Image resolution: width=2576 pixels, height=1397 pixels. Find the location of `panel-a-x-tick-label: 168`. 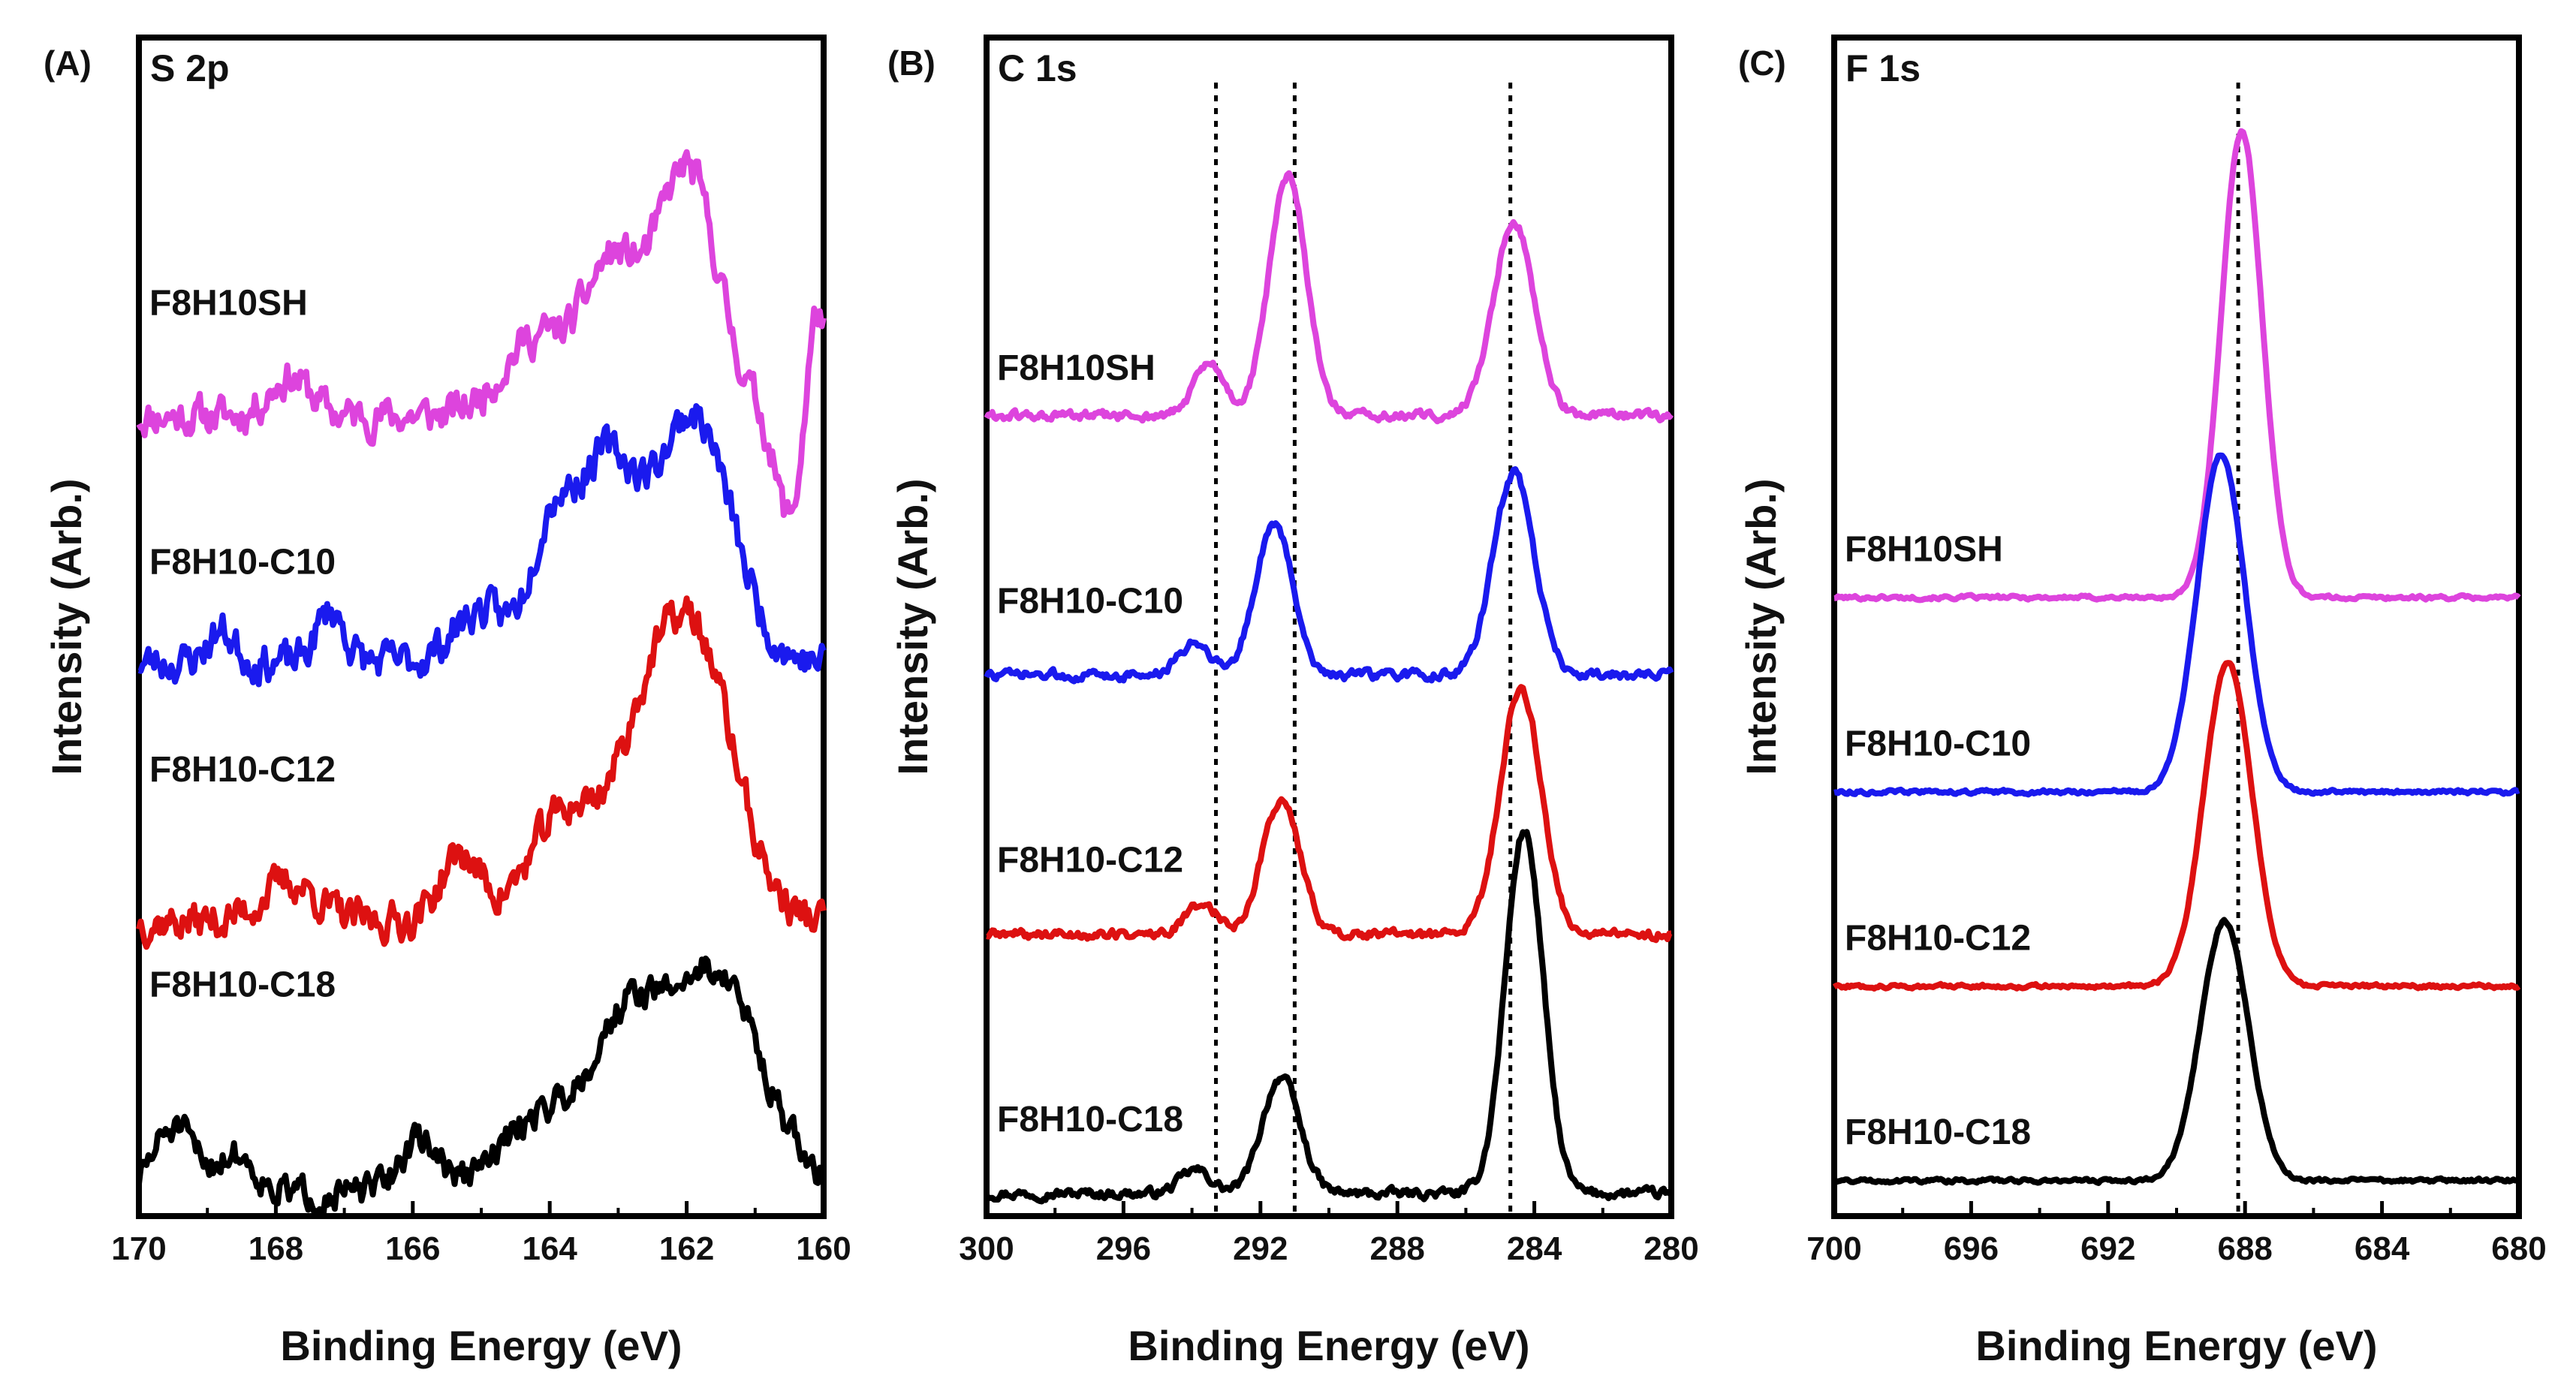

panel-a-x-tick-label: 168 is located at coordinates (276, 1248).